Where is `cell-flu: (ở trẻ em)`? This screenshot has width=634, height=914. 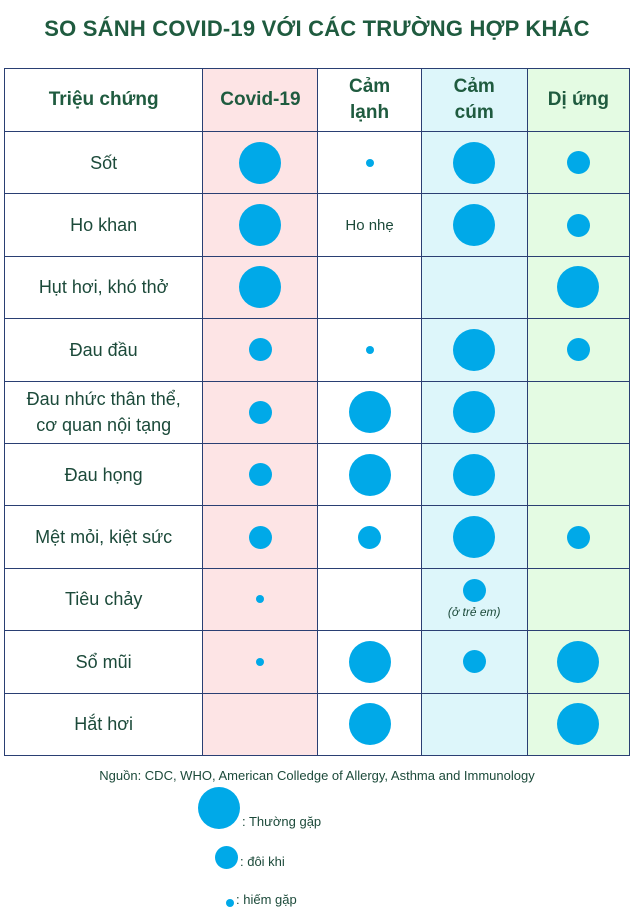
cell-flu: (ở trẻ em) is located at coordinates (474, 599).